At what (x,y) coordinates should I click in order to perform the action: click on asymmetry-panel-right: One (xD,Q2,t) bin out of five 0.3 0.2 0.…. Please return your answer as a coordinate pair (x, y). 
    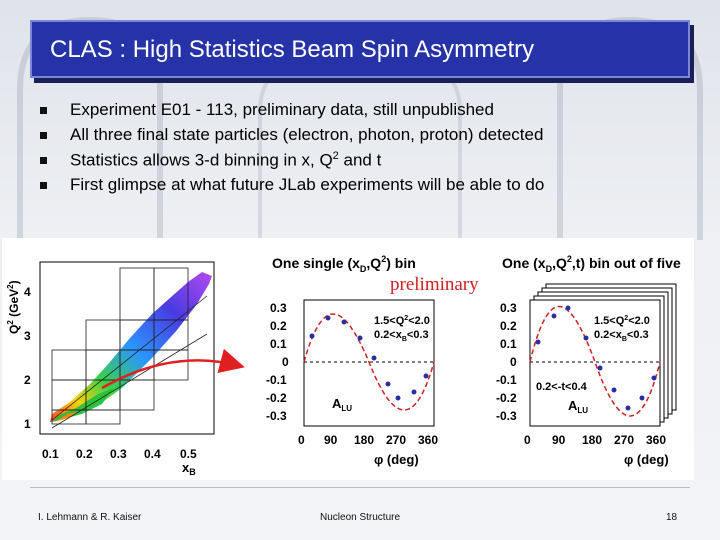
    Looking at the image, I should click on (588, 360).